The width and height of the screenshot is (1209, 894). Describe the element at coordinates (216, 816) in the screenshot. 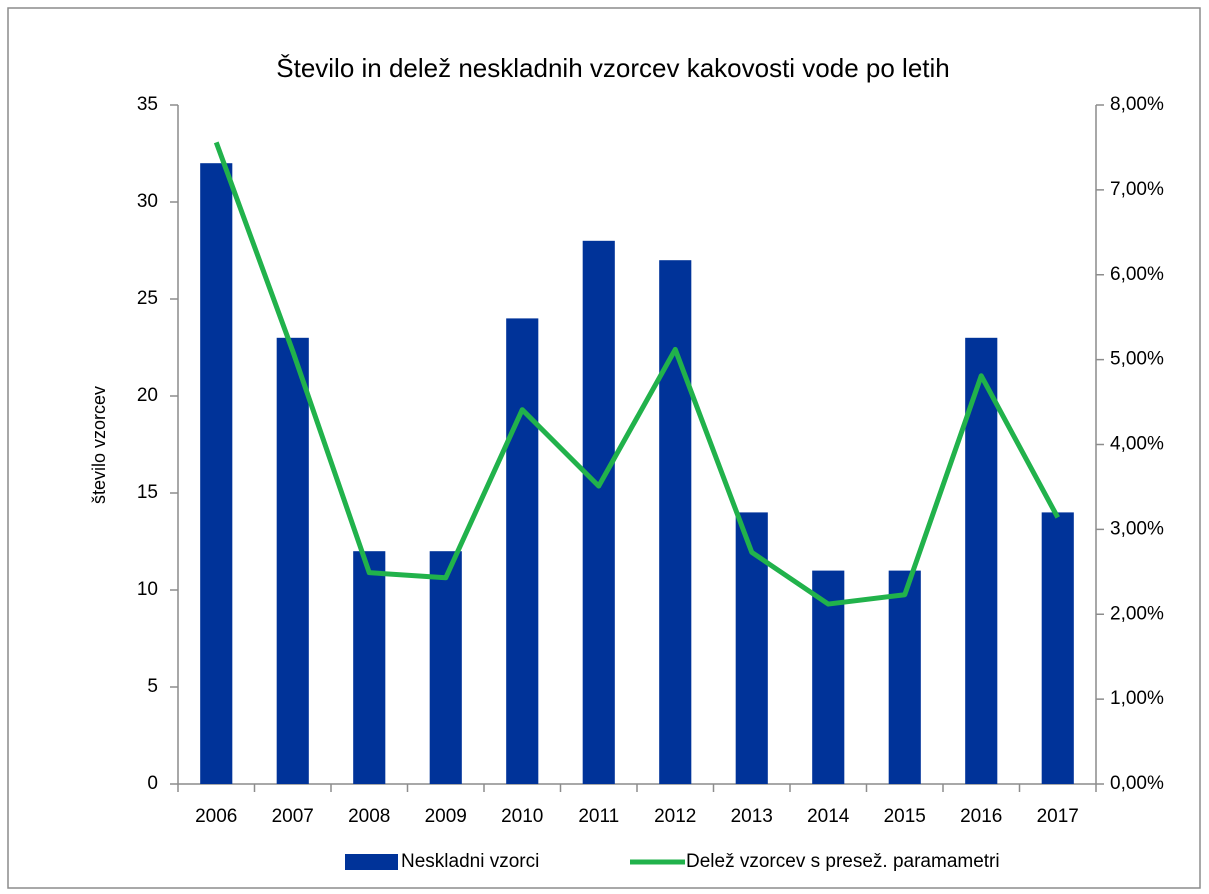

I see `x-tick-label: 2006` at that location.